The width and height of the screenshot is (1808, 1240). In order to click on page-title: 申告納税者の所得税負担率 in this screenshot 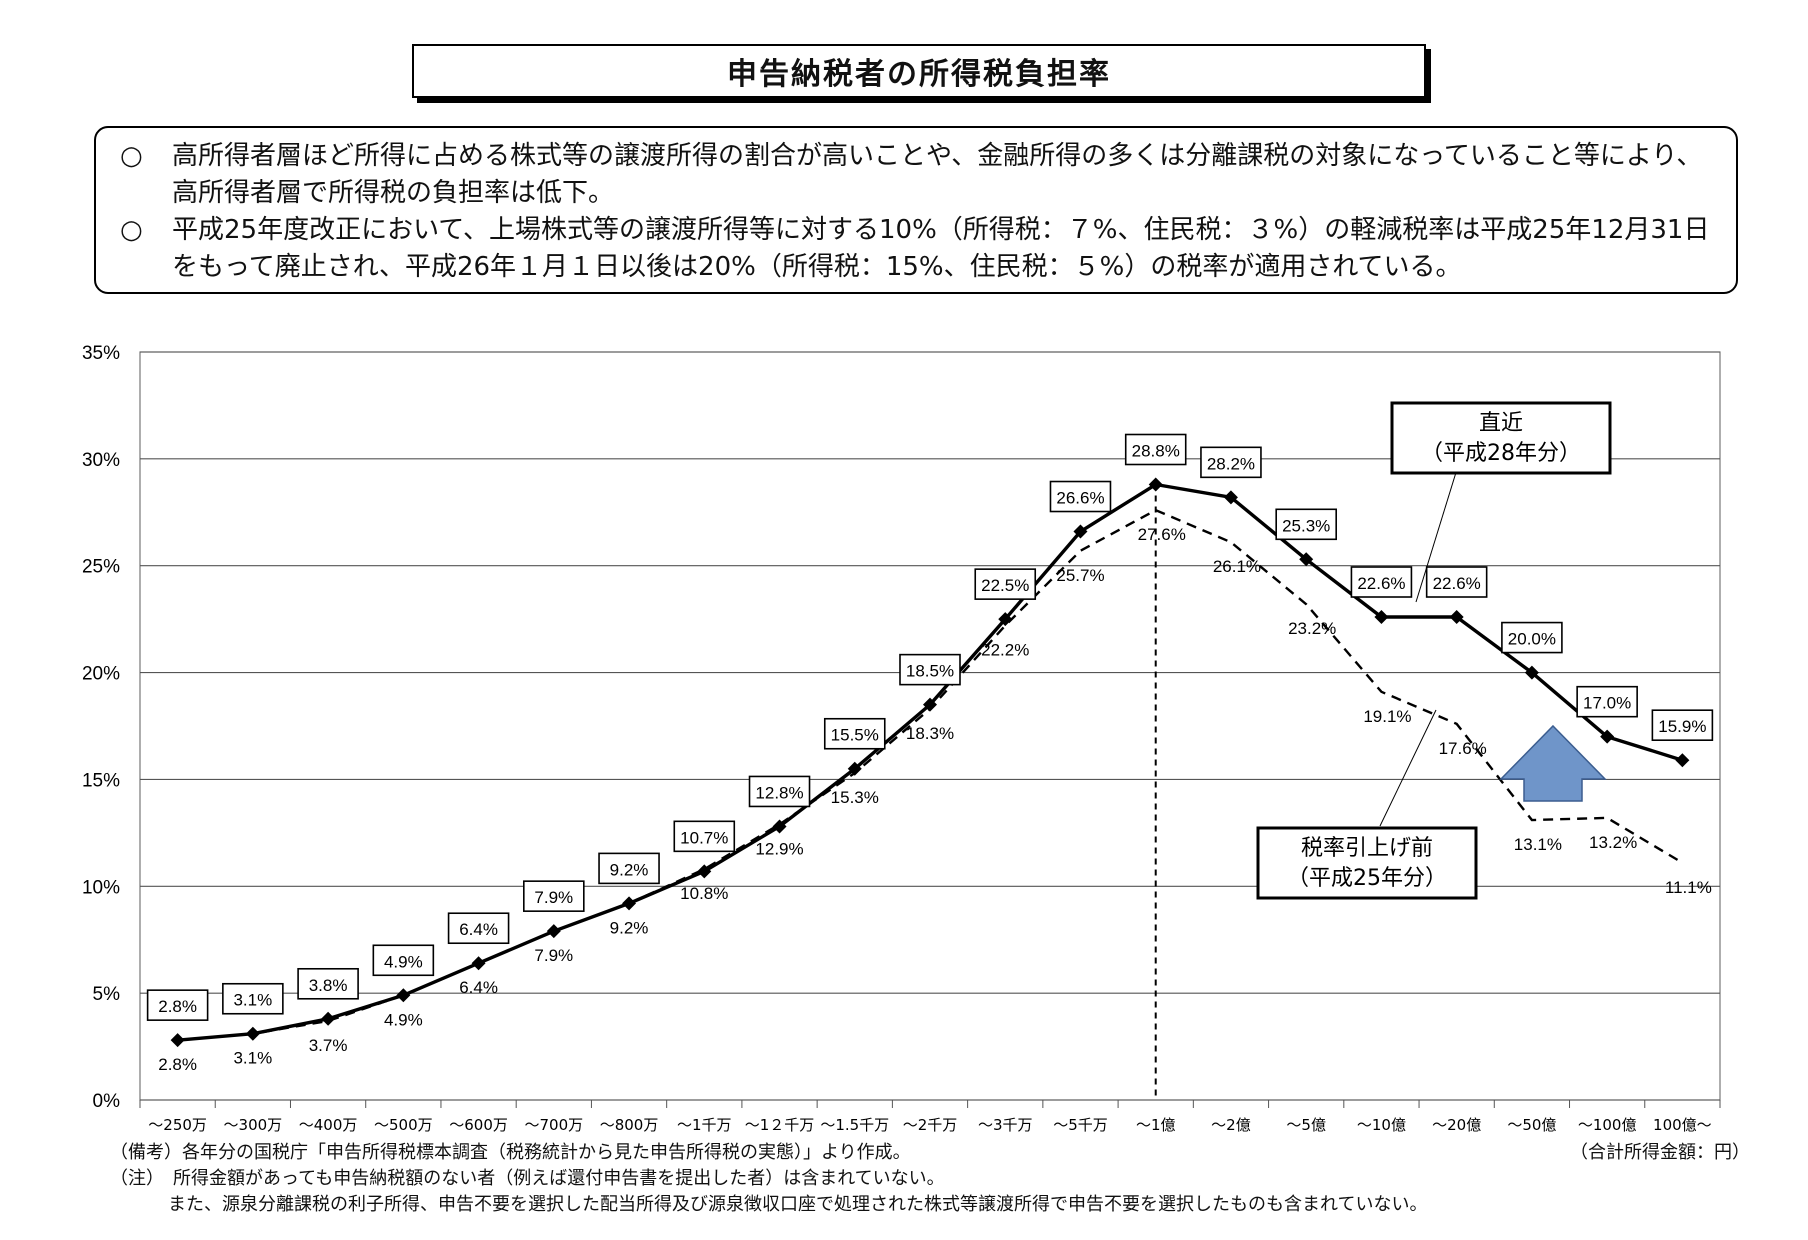, I will do `click(919, 74)`.